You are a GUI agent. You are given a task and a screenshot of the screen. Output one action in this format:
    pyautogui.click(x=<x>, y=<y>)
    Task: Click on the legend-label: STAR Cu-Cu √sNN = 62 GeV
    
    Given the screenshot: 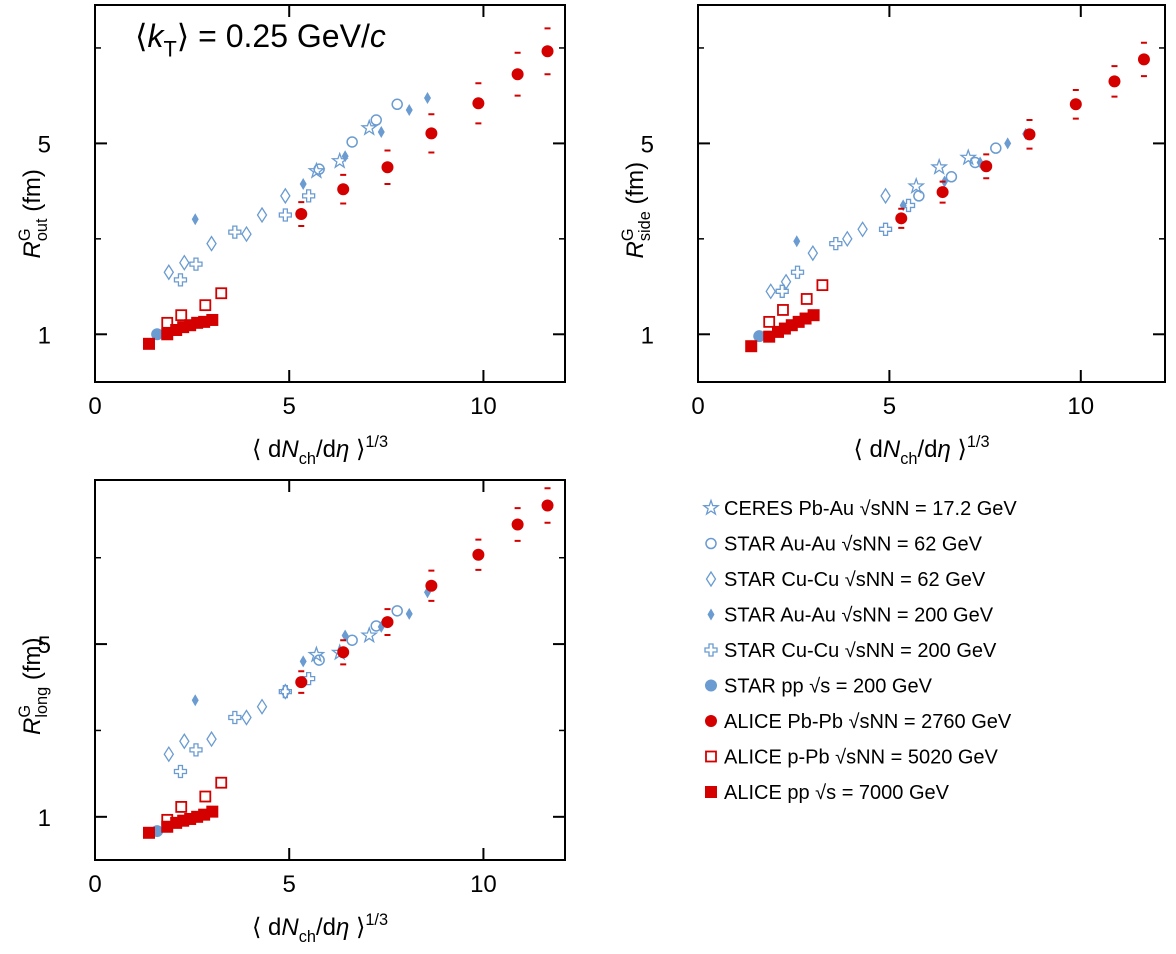 What is the action you would take?
    pyautogui.click(x=855, y=580)
    